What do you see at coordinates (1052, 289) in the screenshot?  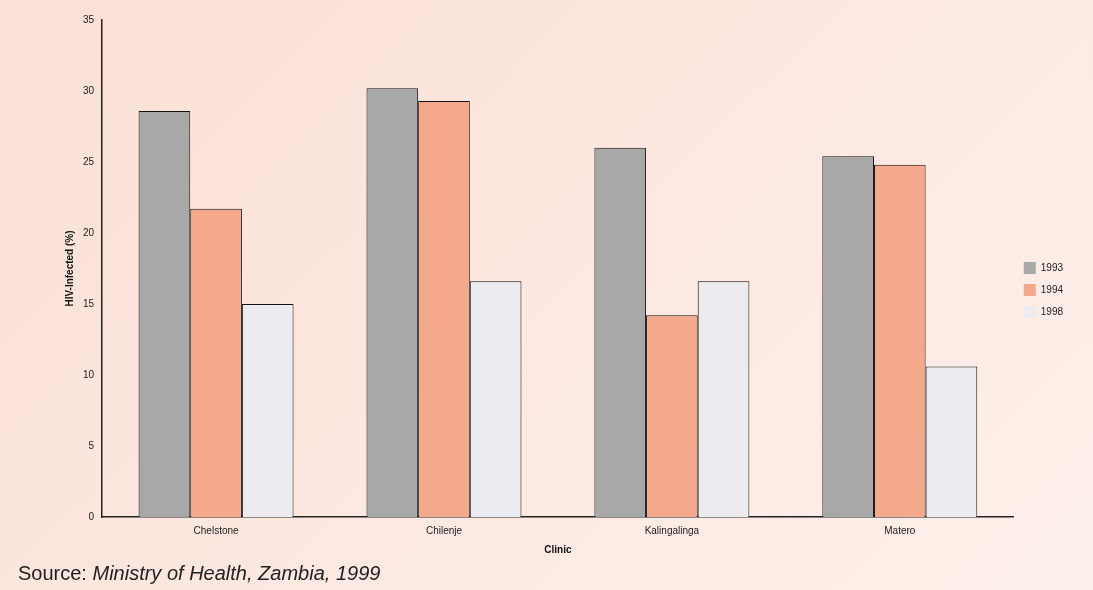 I see `legend-label: 1994` at bounding box center [1052, 289].